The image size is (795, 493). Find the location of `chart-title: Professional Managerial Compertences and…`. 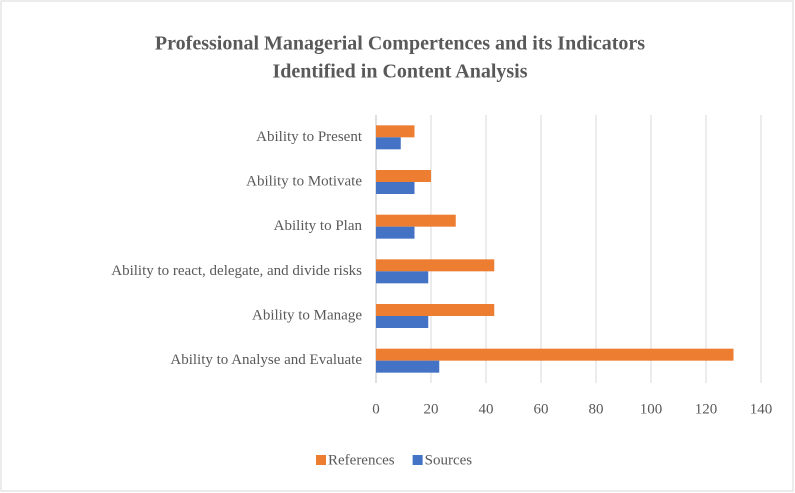

chart-title: Professional Managerial Compertences and… is located at coordinates (400, 44).